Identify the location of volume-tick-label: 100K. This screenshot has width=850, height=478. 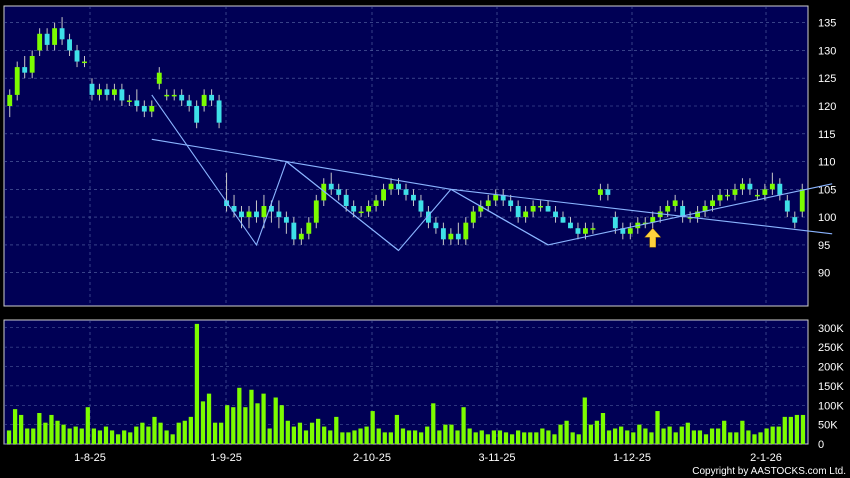
(831, 406).